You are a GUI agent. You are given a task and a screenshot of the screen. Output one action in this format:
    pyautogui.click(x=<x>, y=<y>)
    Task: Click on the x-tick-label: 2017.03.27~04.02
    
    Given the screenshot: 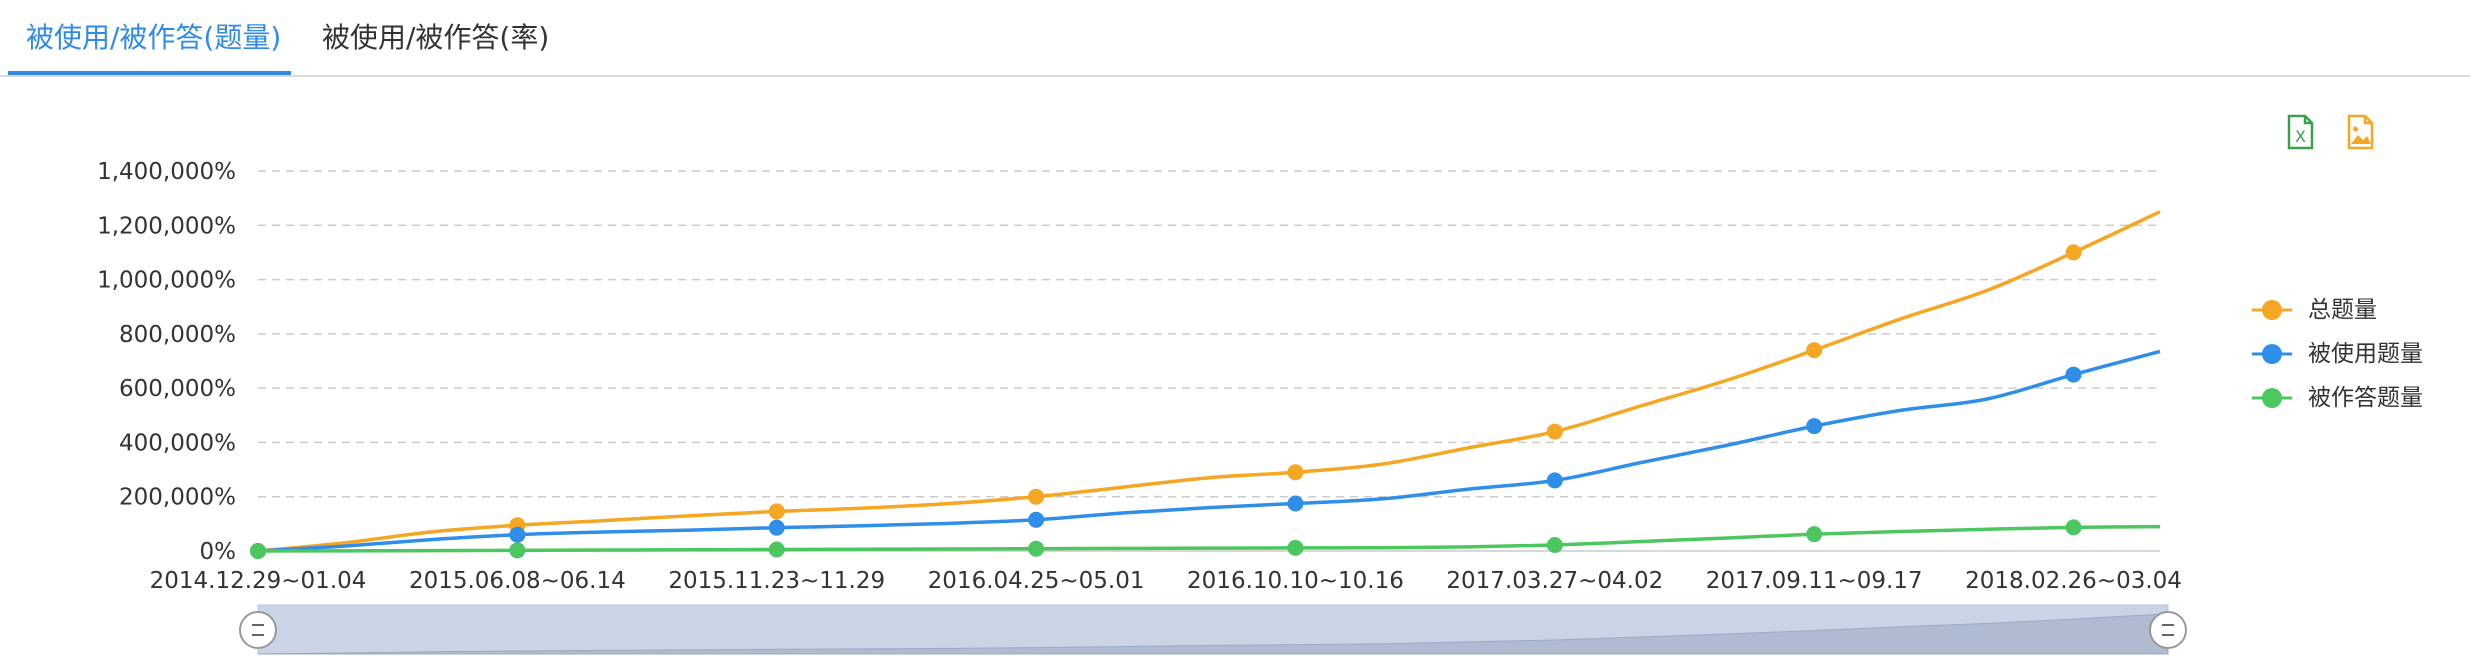 What is the action you would take?
    pyautogui.click(x=1554, y=581)
    